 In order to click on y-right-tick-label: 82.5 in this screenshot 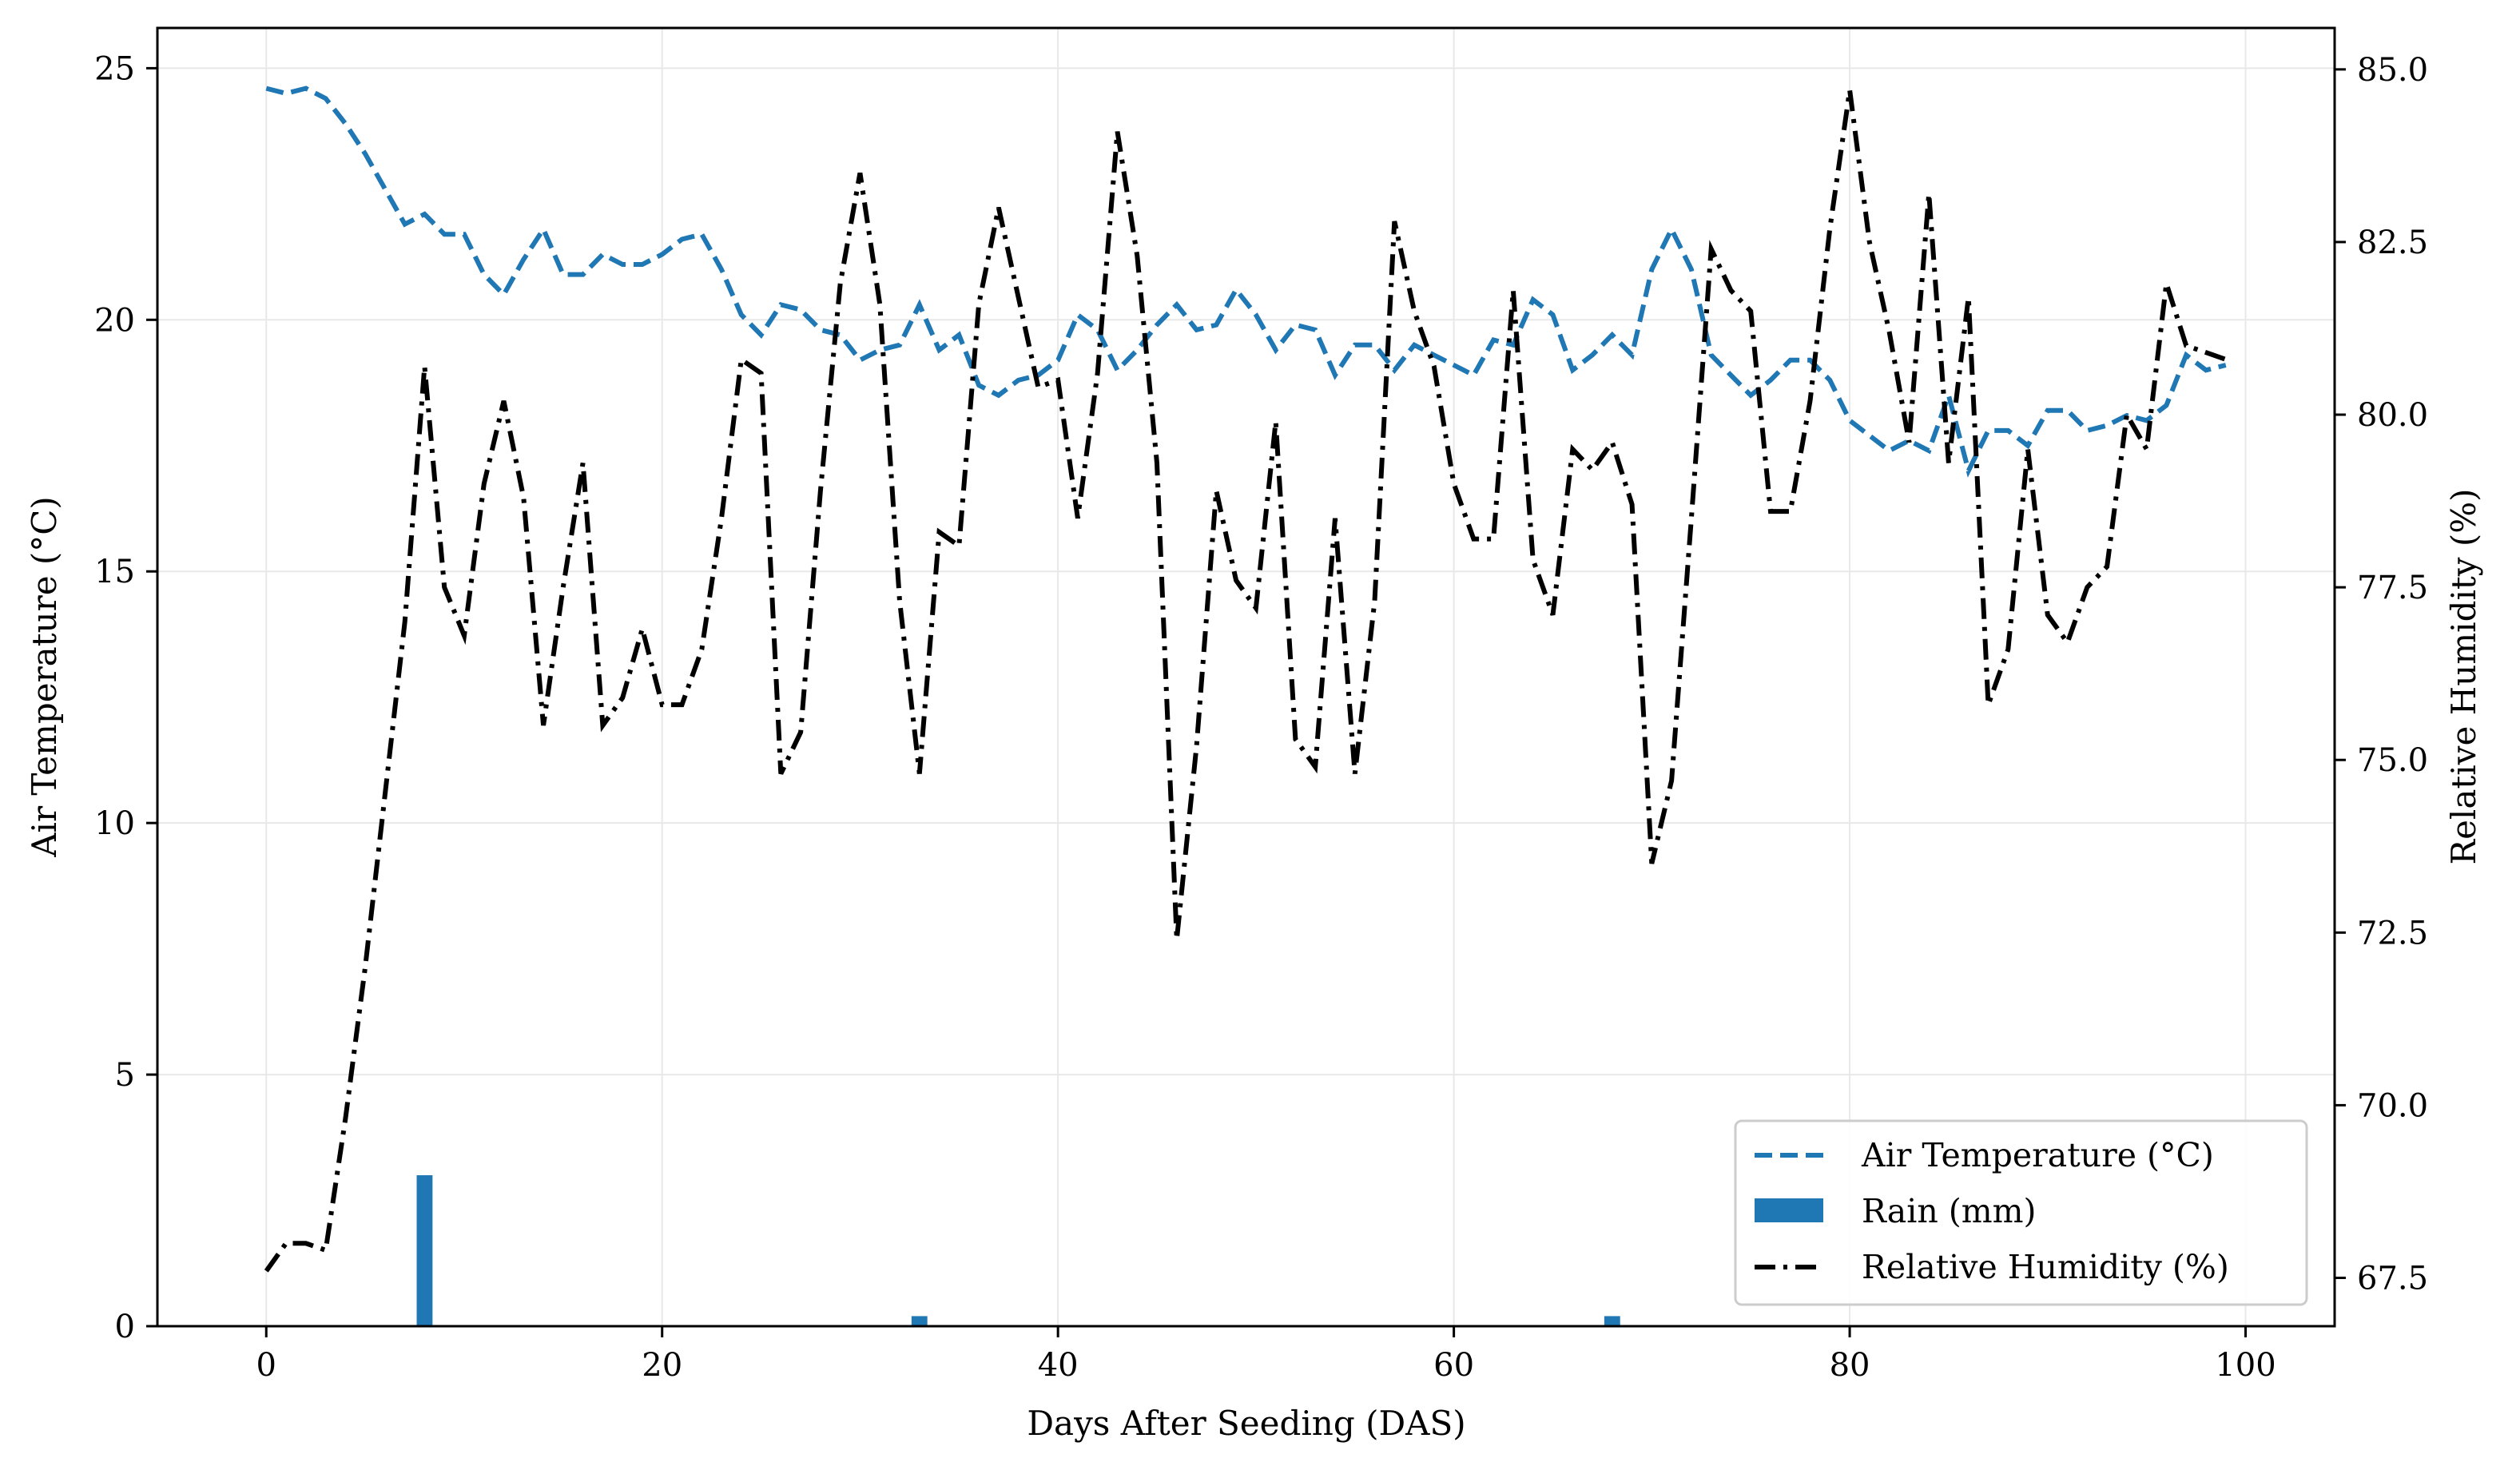, I will do `click(2392, 242)`.